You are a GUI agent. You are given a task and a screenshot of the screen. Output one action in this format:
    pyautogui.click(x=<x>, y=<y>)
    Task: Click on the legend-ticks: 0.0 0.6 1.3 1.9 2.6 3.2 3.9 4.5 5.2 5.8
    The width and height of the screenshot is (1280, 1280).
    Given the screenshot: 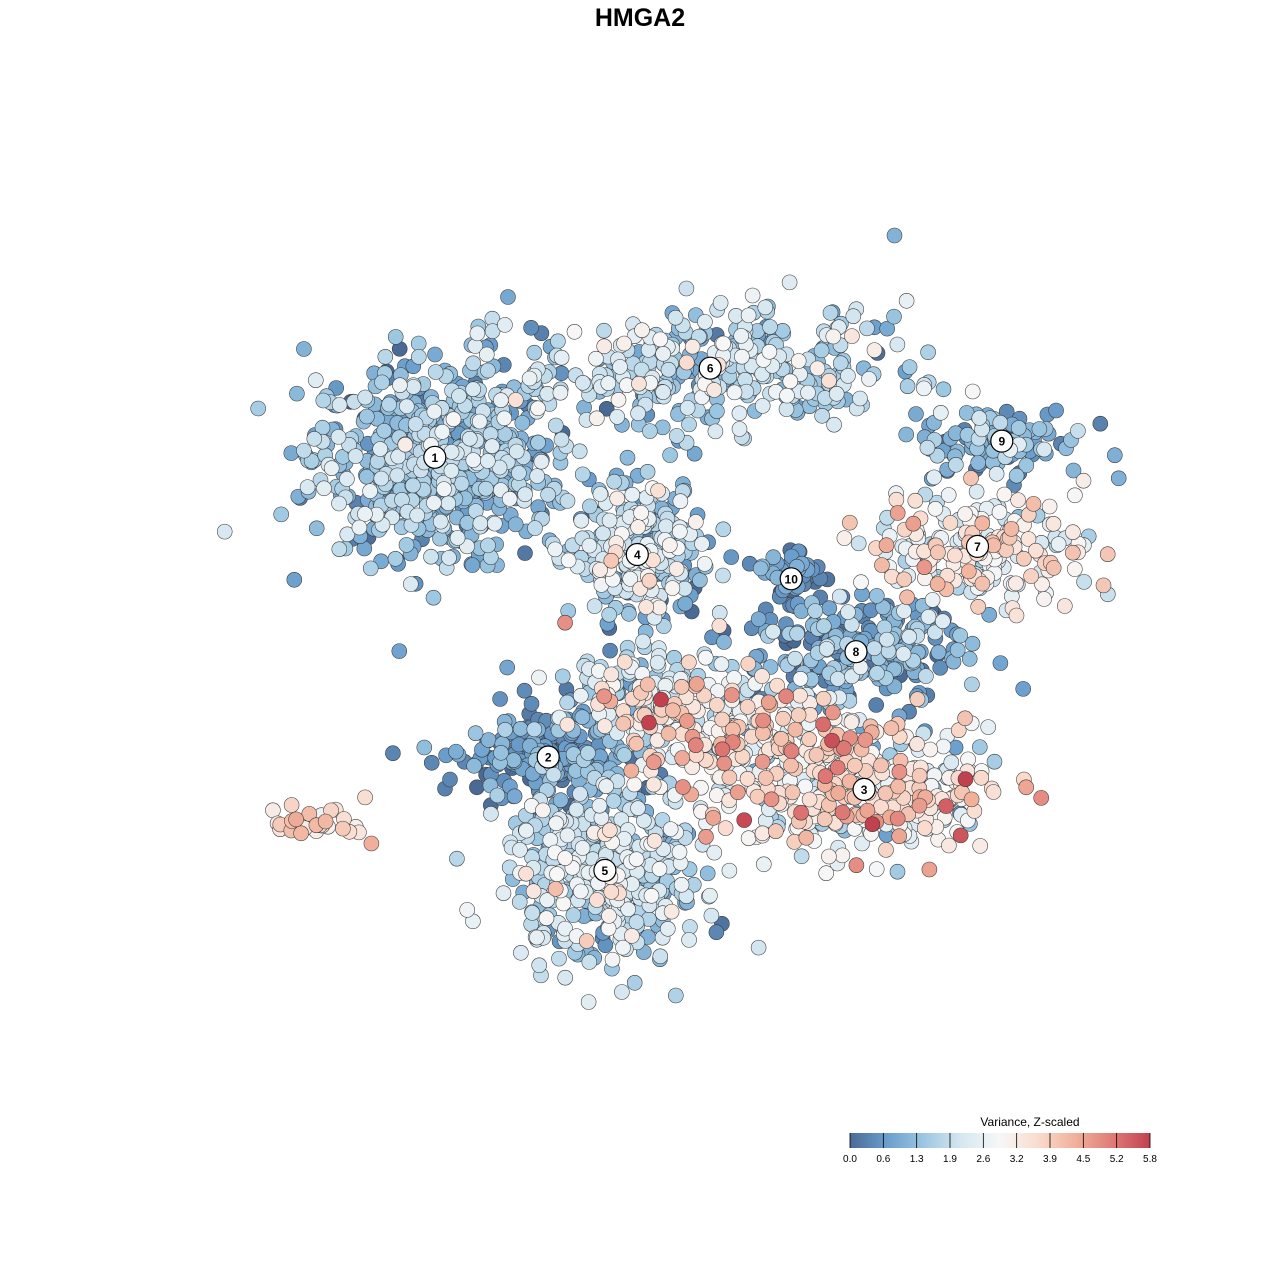 What is the action you would take?
    pyautogui.click(x=1000, y=1149)
    